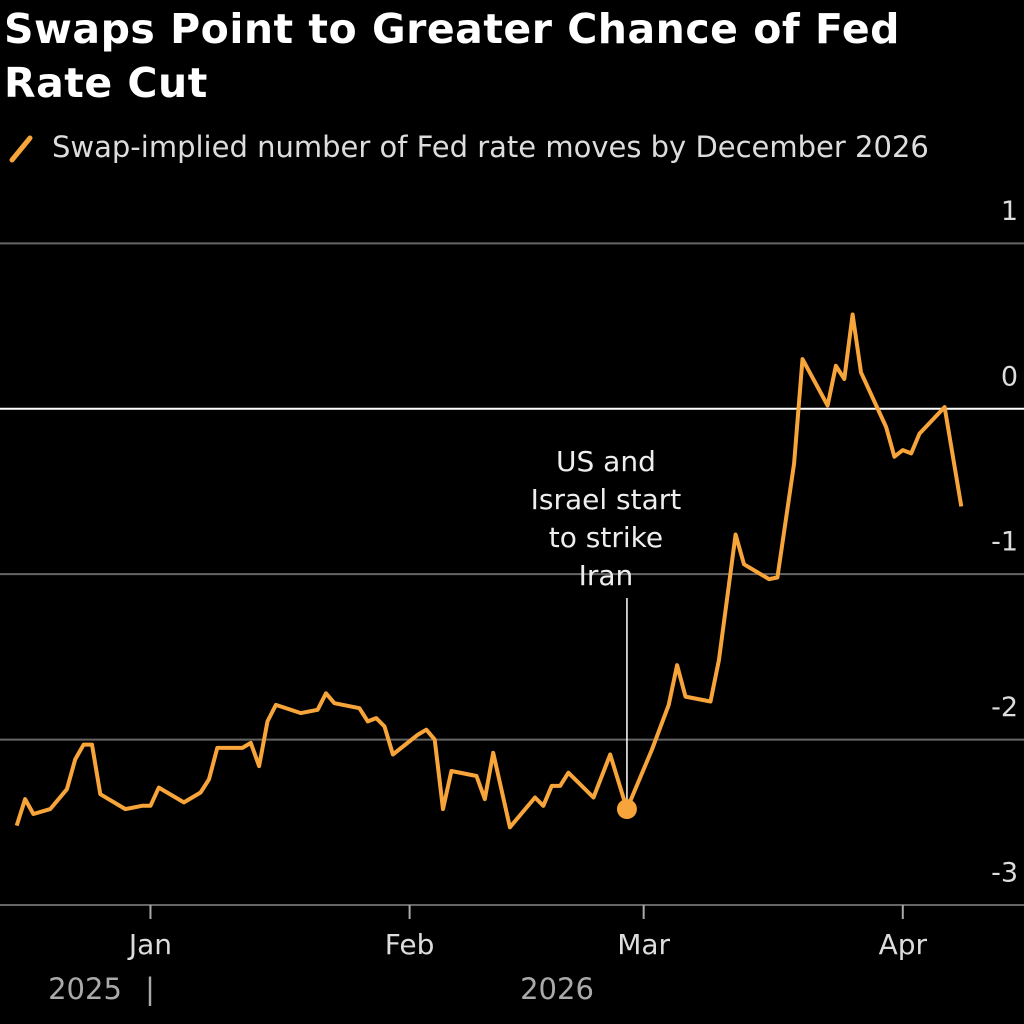  Describe the element at coordinates (1004, 707) in the screenshot. I see `y-tick-label: -2` at that location.